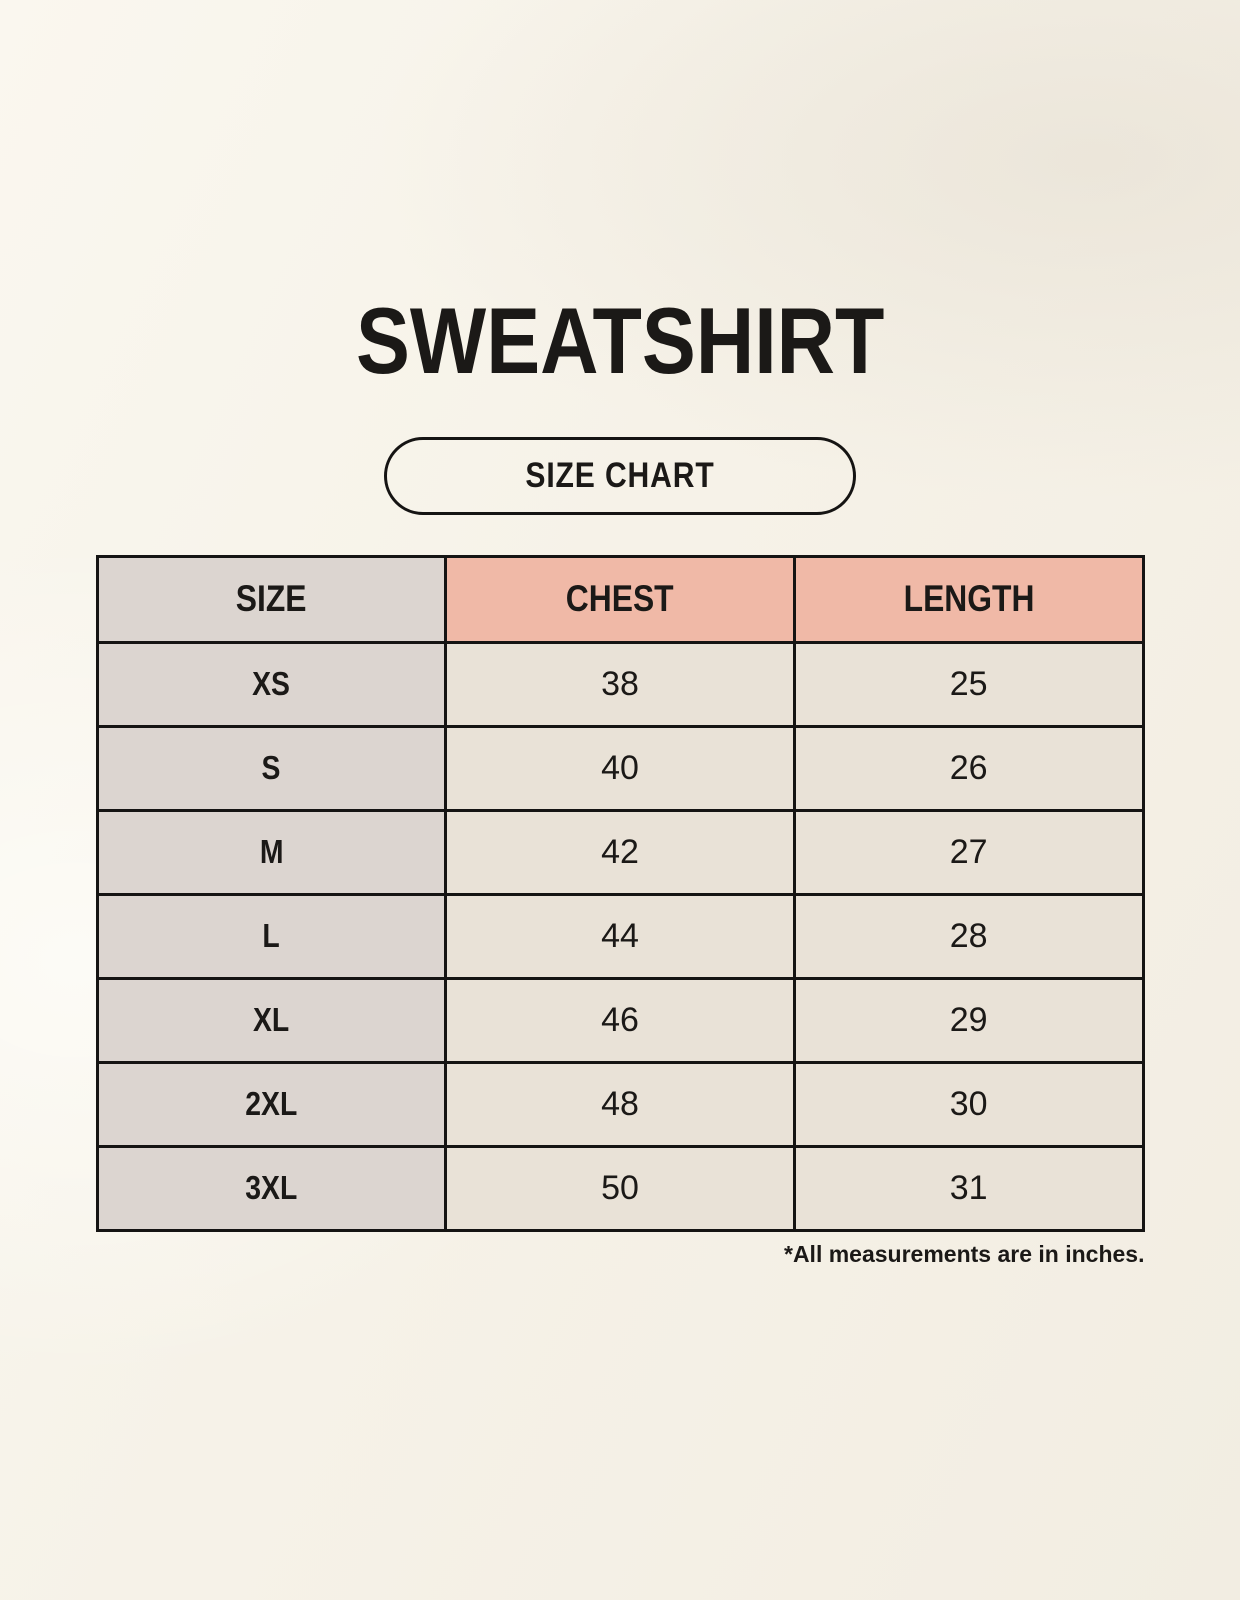 The image size is (1240, 1600). I want to click on size-chart-badge-label: SIZE CHART, so click(620, 475).